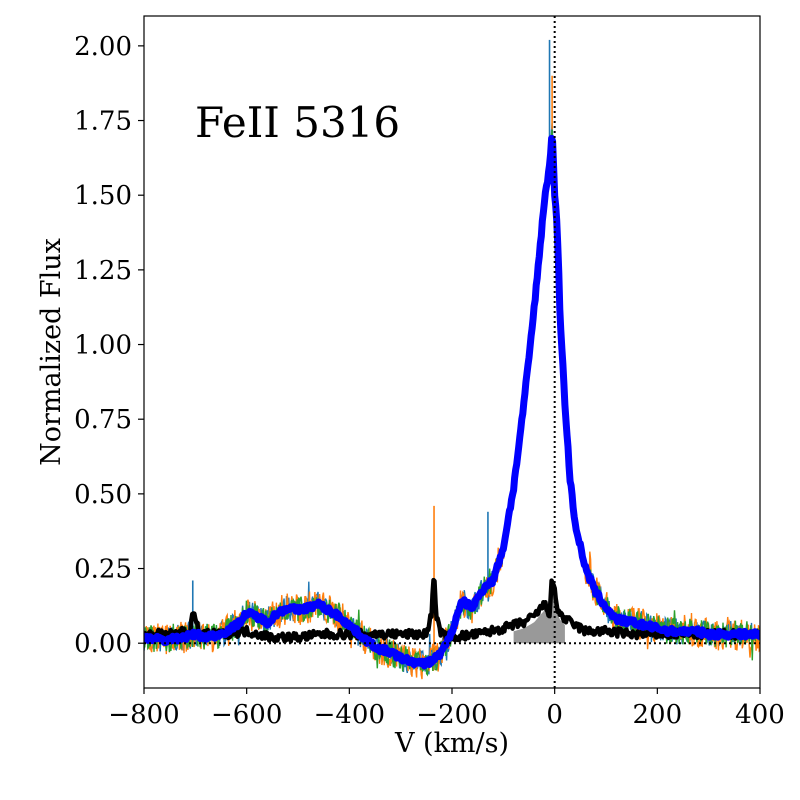 The image size is (800, 800). Describe the element at coordinates (103, 122) in the screenshot. I see `y-tick-label: 1.75` at that location.